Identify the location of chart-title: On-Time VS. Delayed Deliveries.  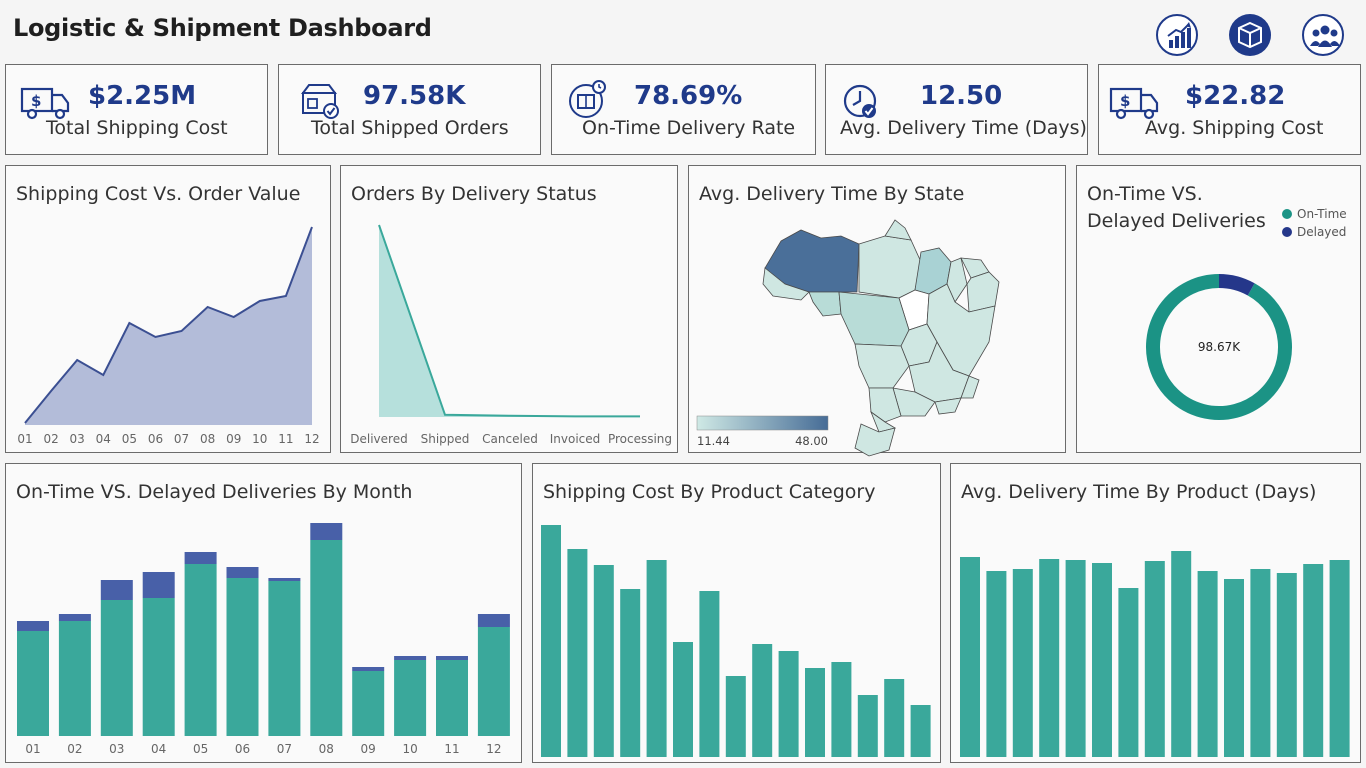
(1176, 207).